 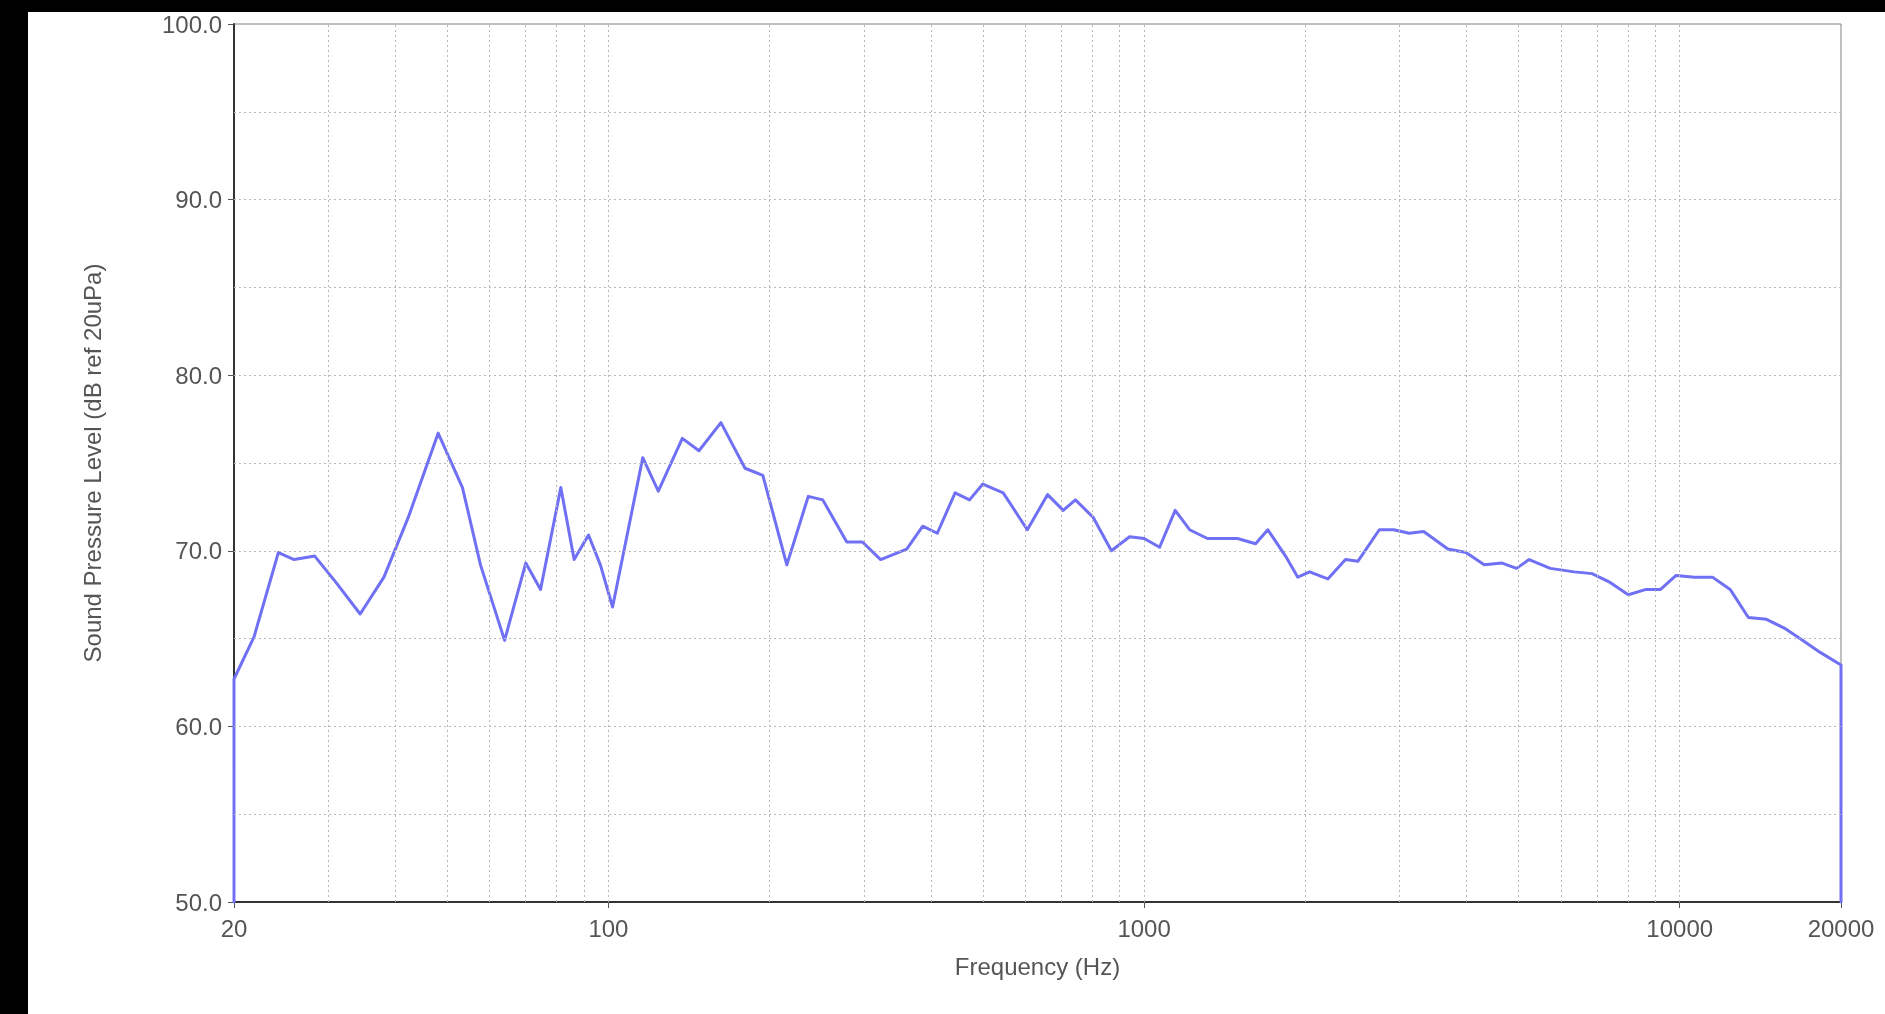 I want to click on x-tick-label: 100, so click(x=608, y=928).